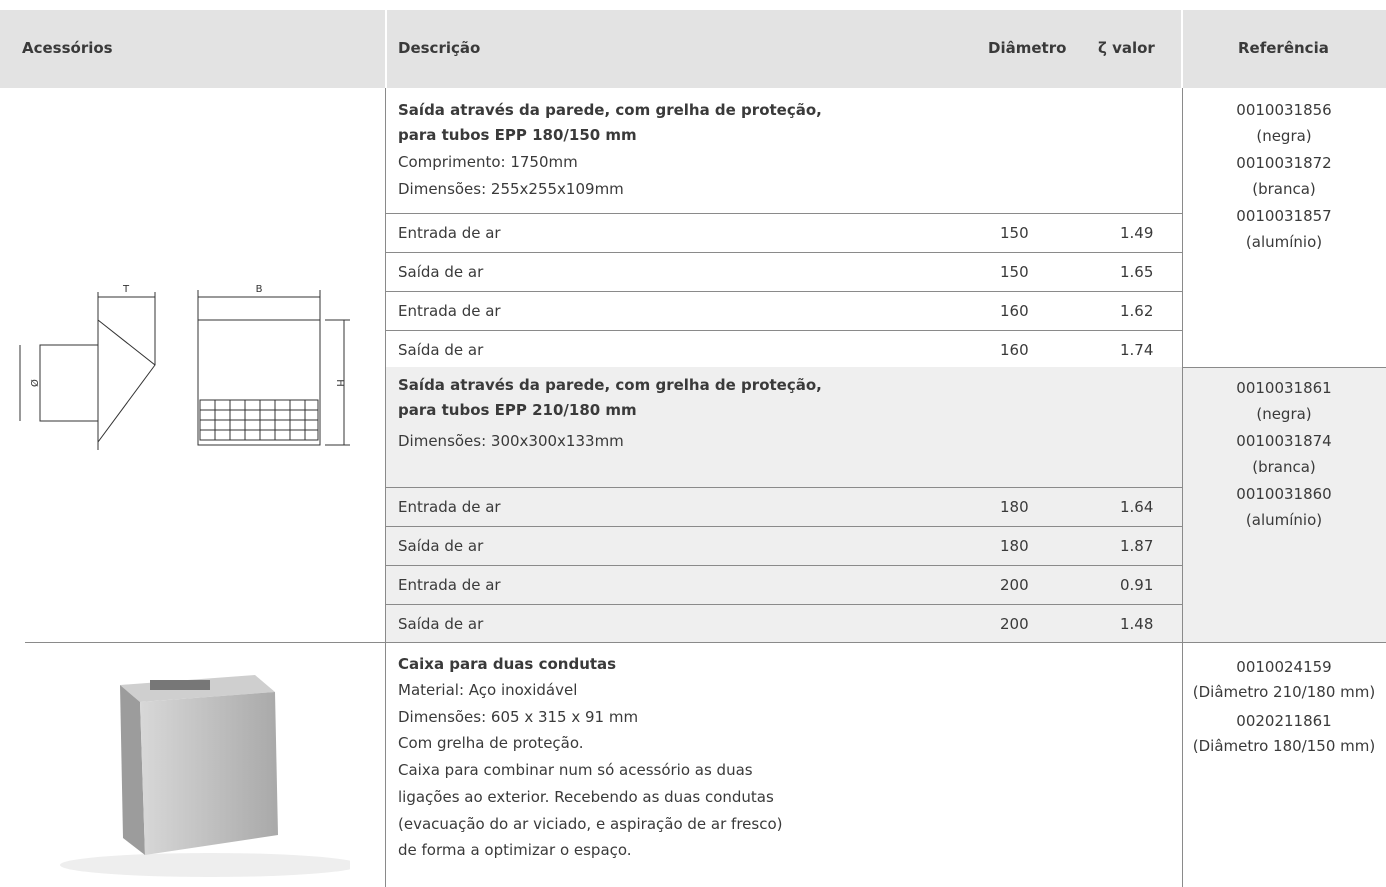 This screenshot has width=1386, height=887. Describe the element at coordinates (491, 743) in the screenshot. I see `item-detail: Com grelha de proteção.` at that location.